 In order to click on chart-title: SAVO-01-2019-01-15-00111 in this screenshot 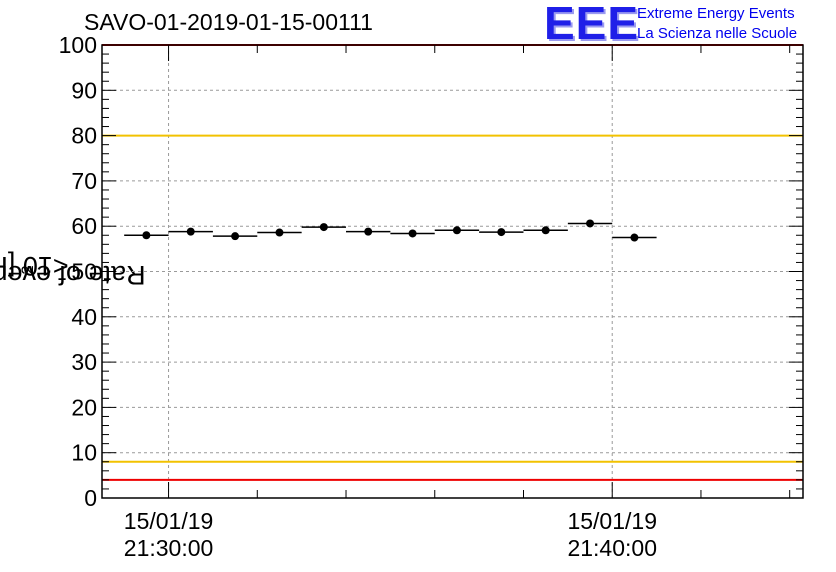, I will do `click(228, 22)`.